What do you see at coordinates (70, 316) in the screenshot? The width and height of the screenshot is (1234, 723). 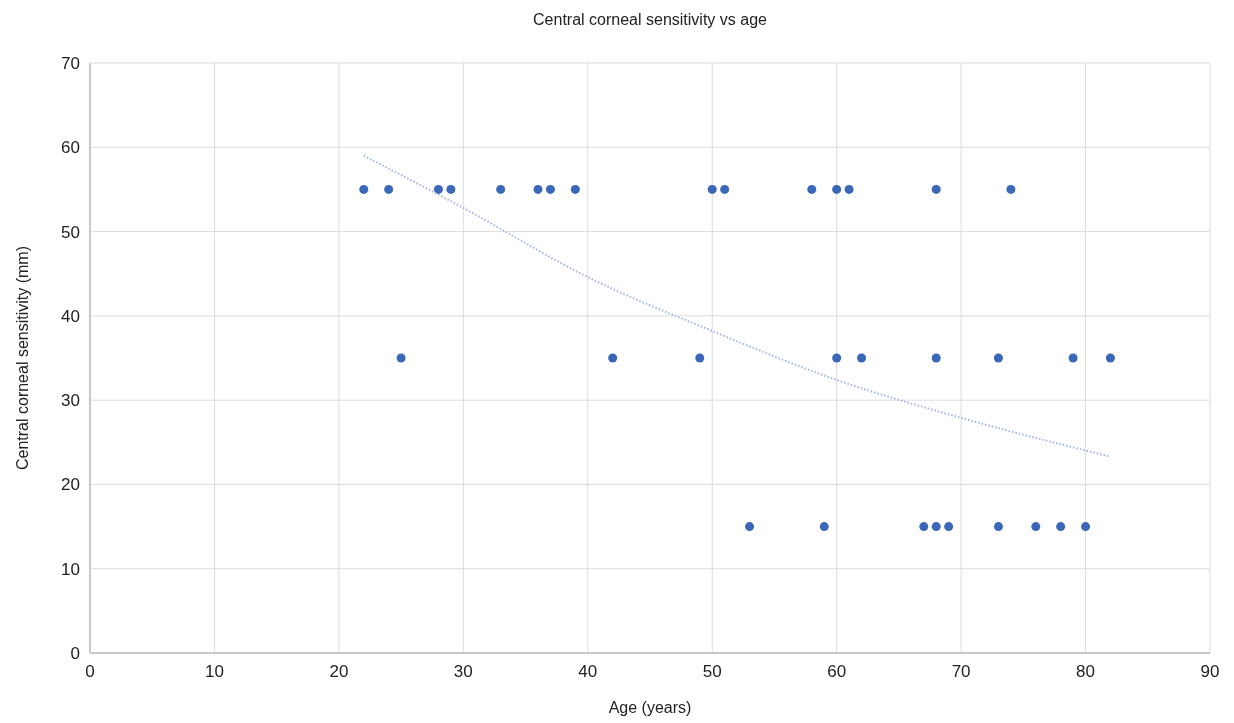 I see `y-tick-label: 40` at bounding box center [70, 316].